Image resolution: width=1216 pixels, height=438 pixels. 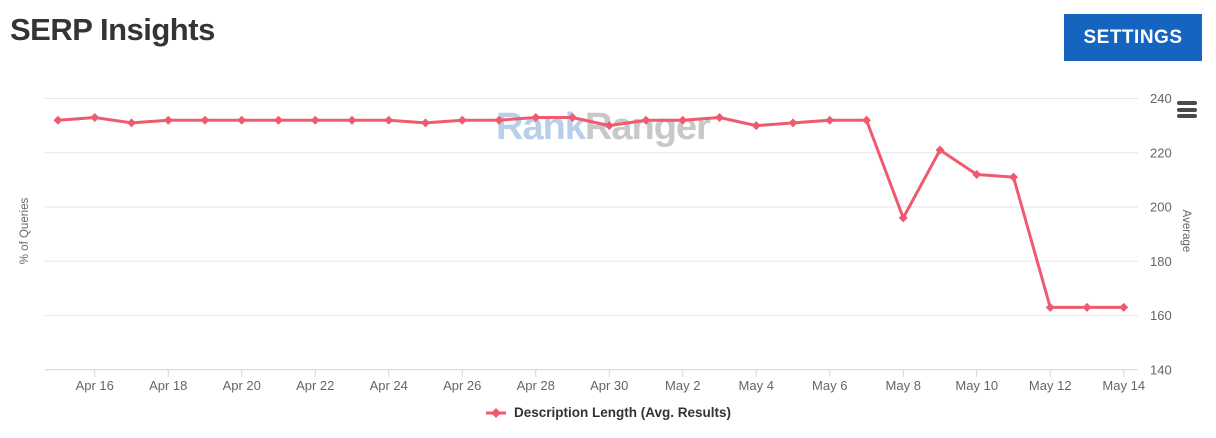 What do you see at coordinates (1161, 315) in the screenshot?
I see `y-axis-tick-label: 160` at bounding box center [1161, 315].